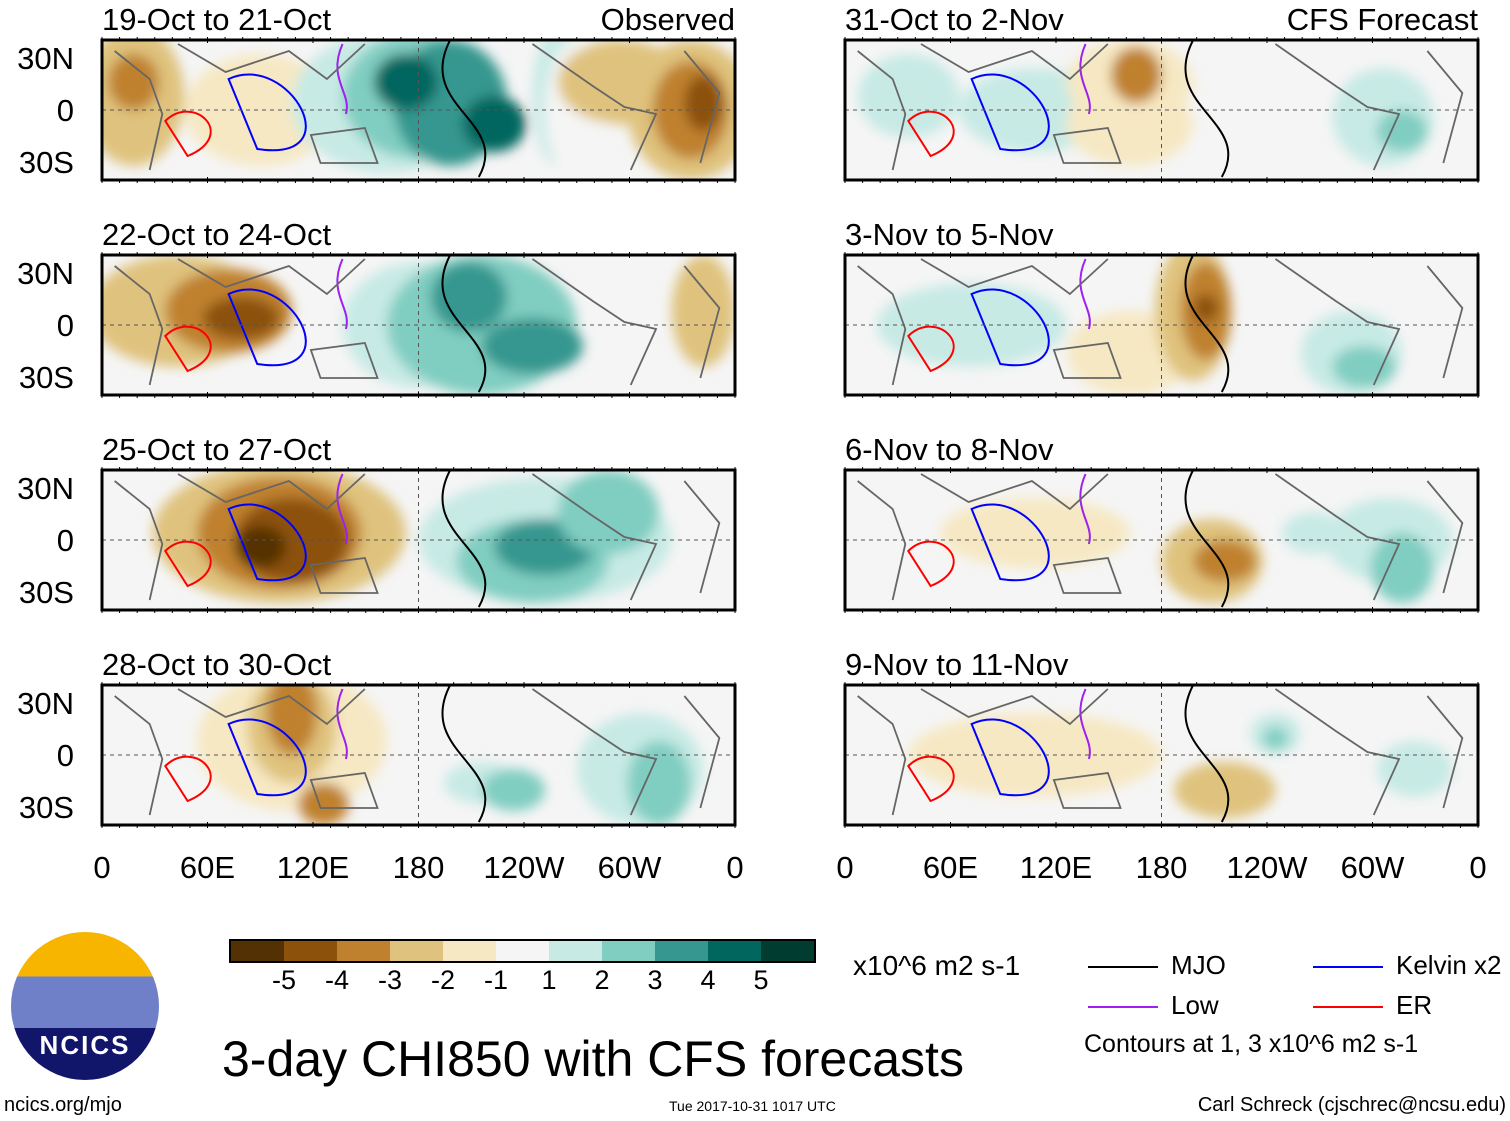 This screenshot has width=1510, height=1121. Describe the element at coordinates (954, 19) in the screenshot. I see `panel-title: 31-Oct to 2-Nov` at that location.